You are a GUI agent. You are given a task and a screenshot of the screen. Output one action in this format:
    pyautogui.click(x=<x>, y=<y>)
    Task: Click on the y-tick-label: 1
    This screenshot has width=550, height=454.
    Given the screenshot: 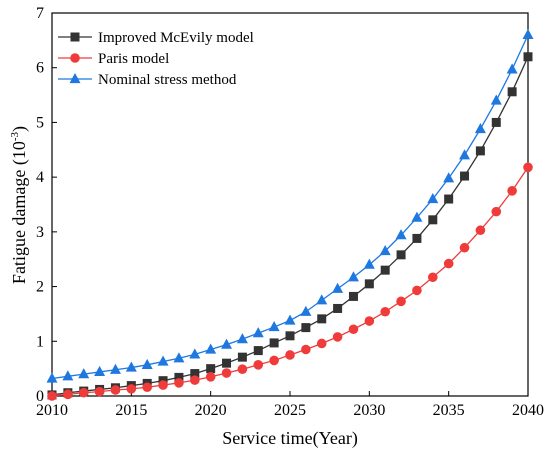 What is the action you would take?
    pyautogui.click(x=40, y=341)
    